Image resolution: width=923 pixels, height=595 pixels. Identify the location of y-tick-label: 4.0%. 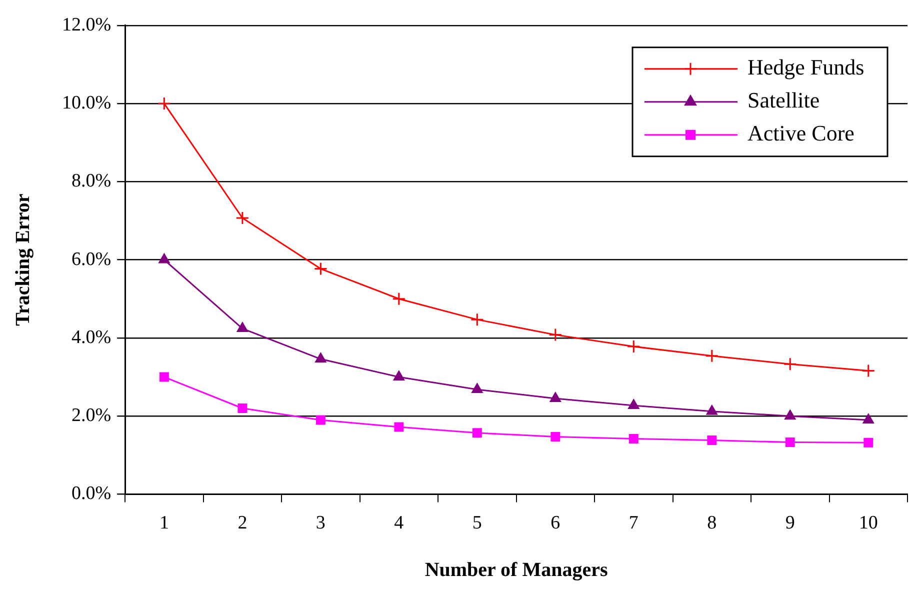
(92, 337).